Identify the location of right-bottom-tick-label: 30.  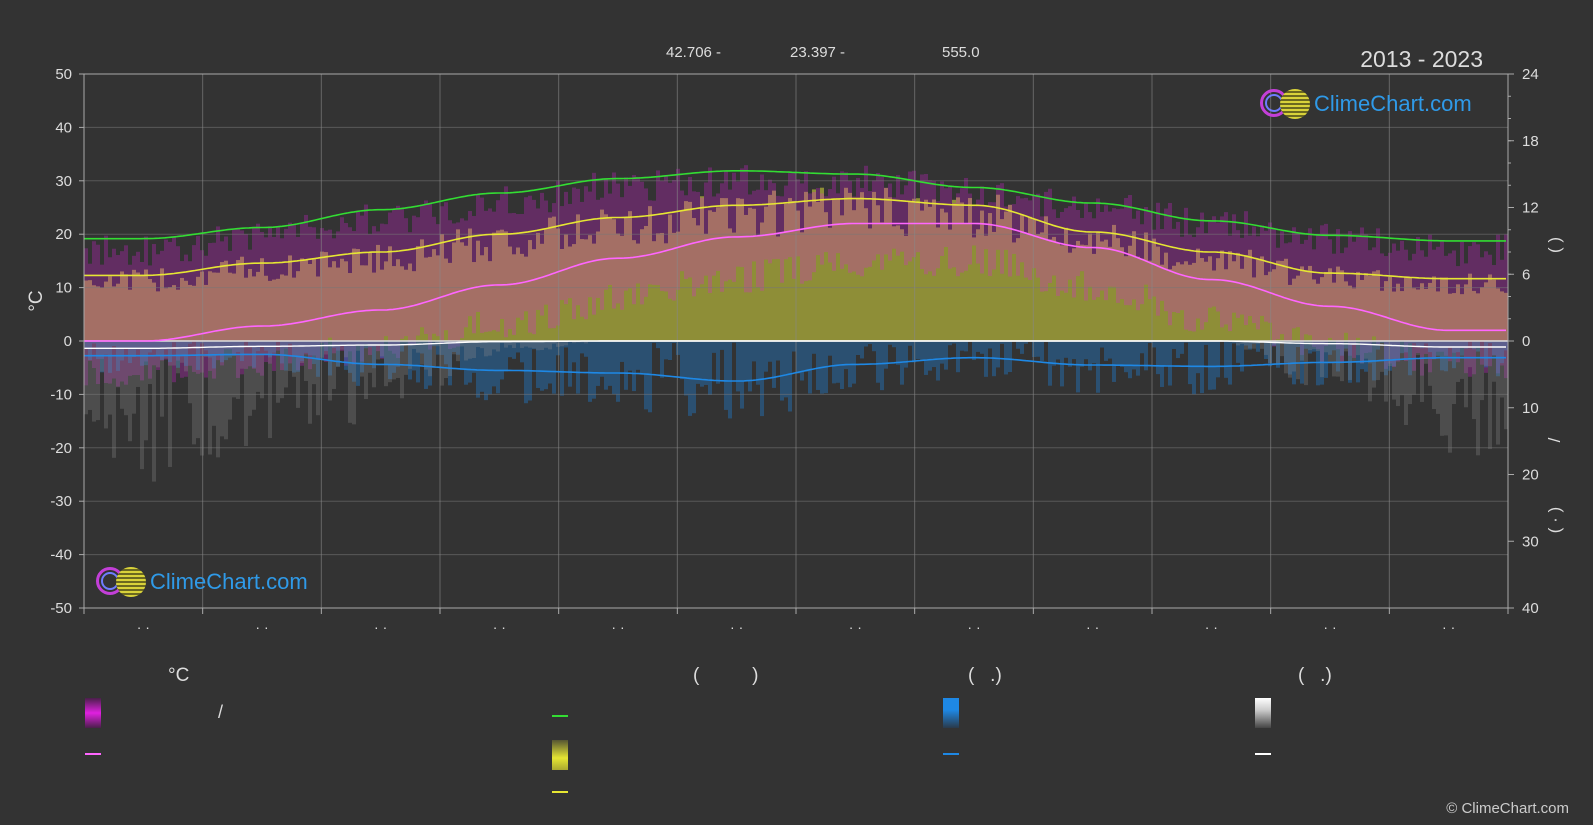
(1530, 541).